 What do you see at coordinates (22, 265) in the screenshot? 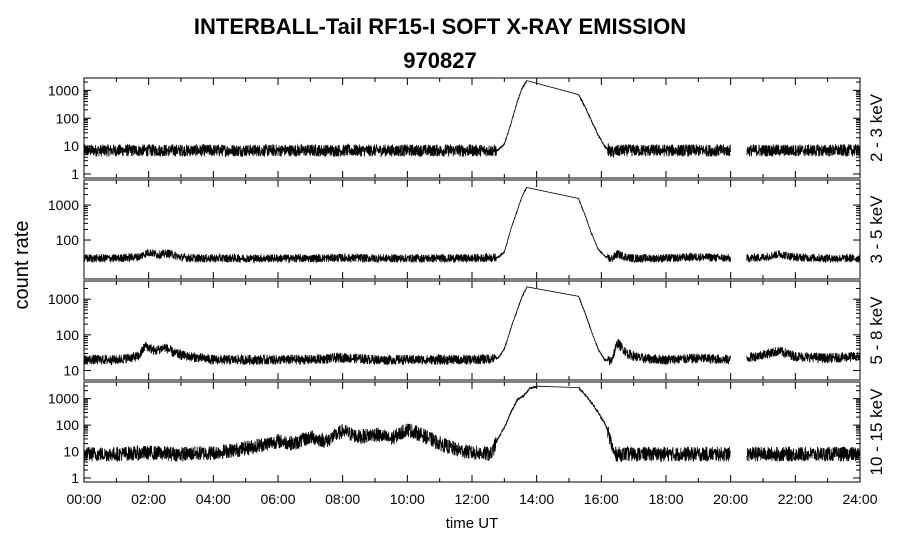
I see `y-axis-label: count rate` at bounding box center [22, 265].